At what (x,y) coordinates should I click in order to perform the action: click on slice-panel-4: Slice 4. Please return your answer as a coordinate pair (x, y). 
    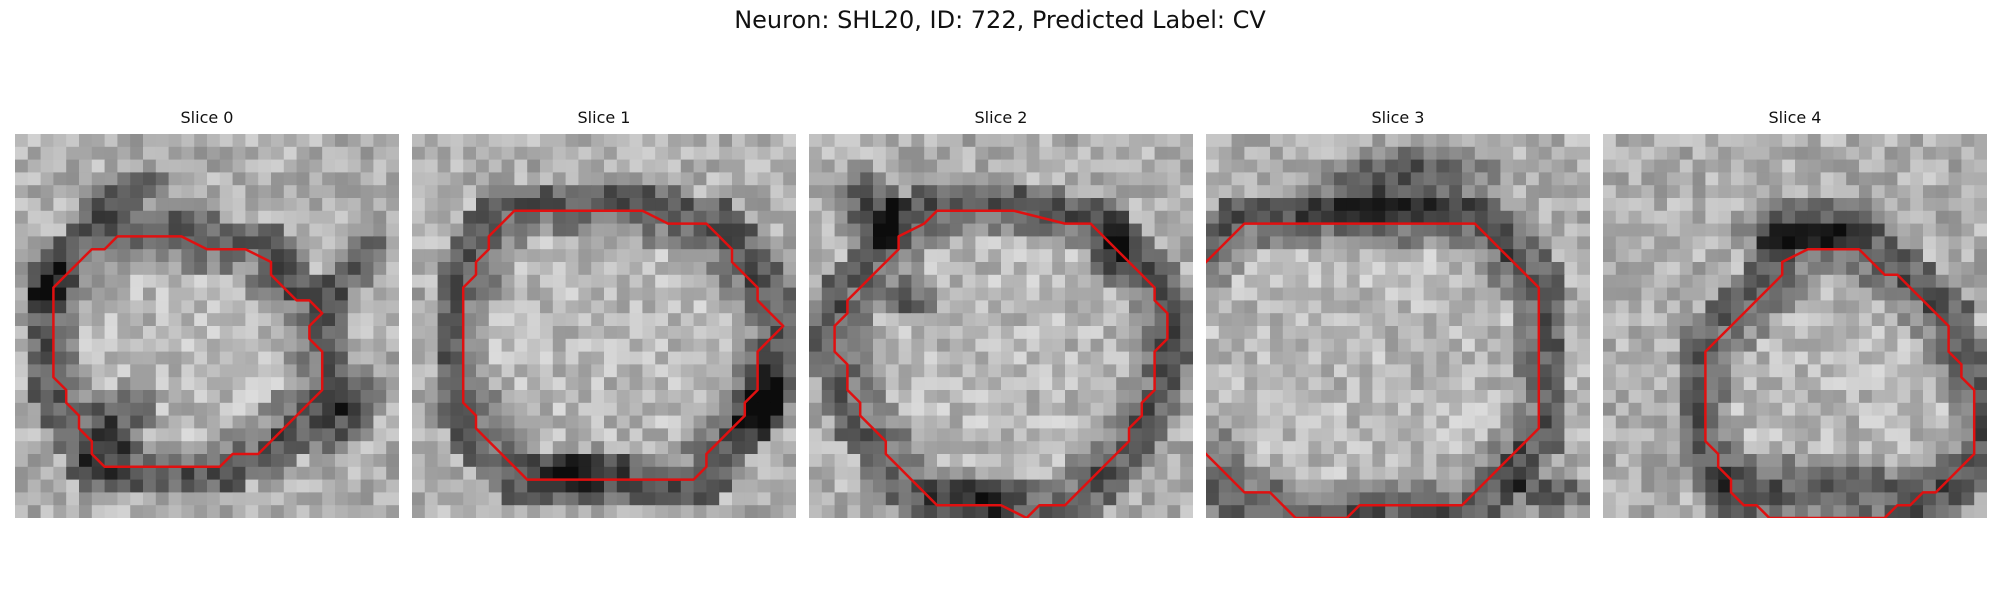
    Looking at the image, I should click on (1795, 313).